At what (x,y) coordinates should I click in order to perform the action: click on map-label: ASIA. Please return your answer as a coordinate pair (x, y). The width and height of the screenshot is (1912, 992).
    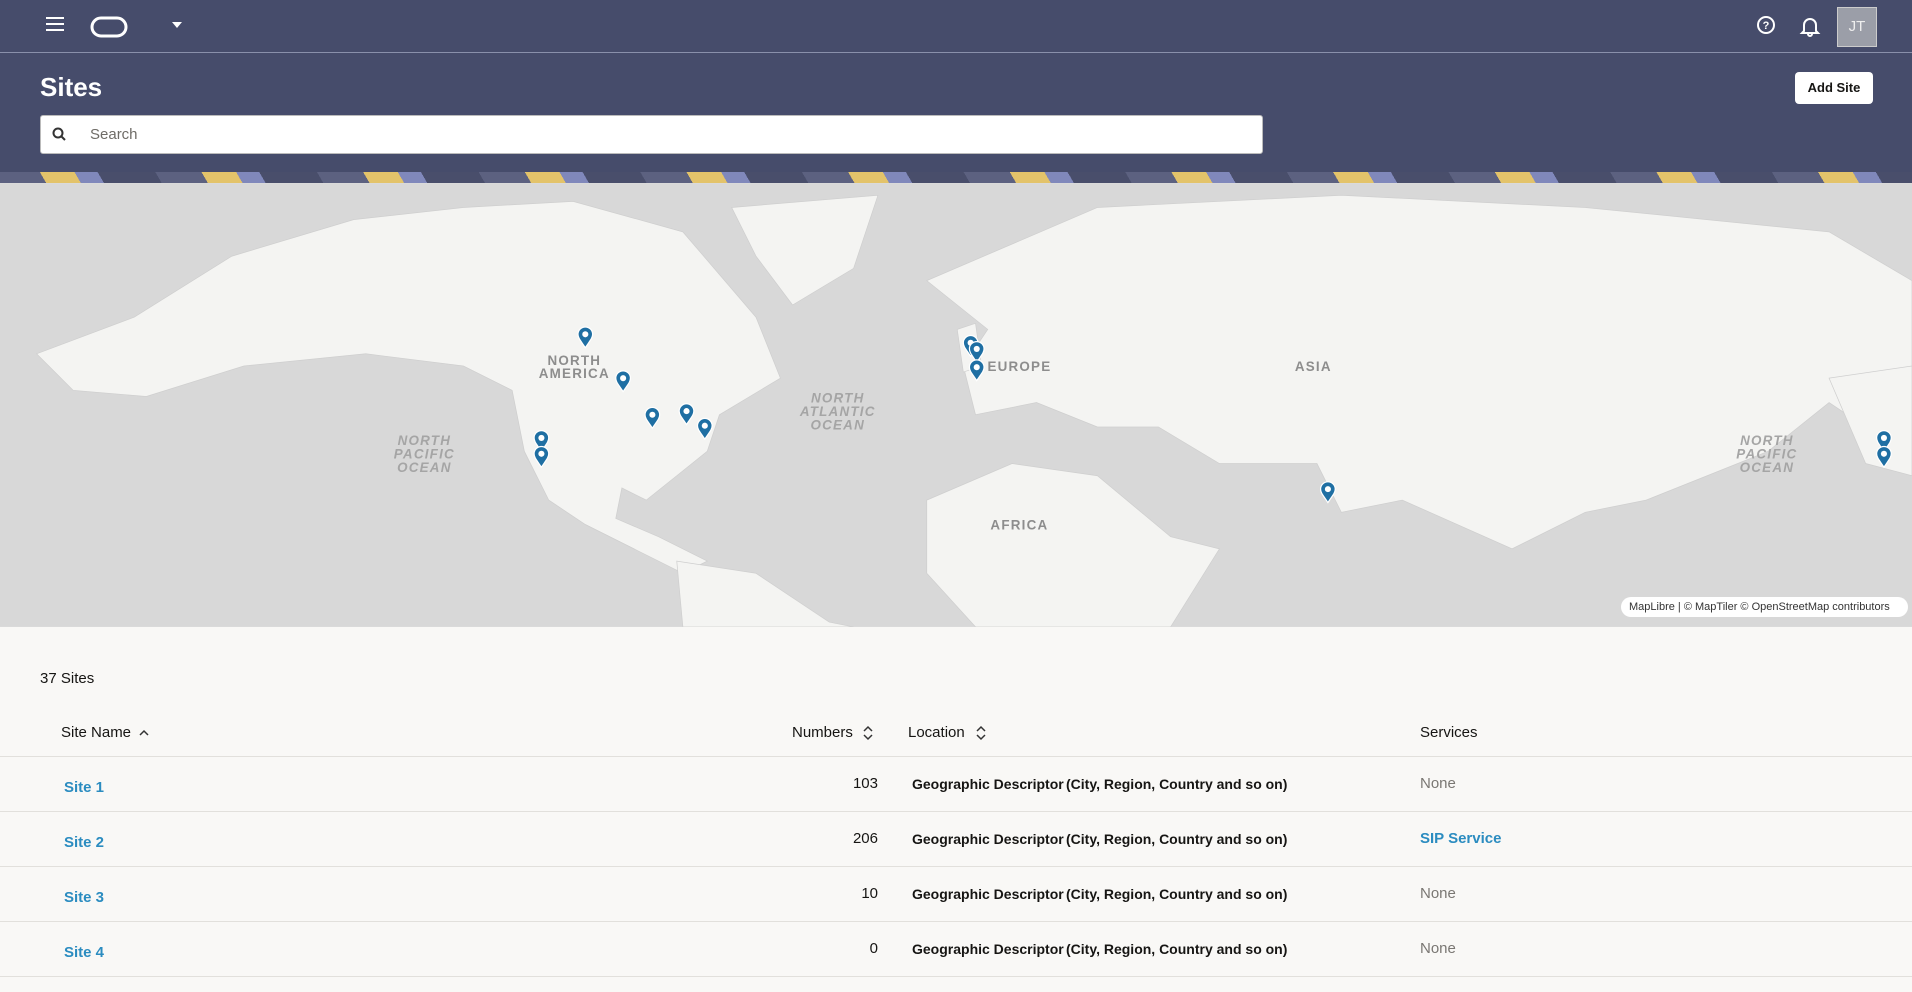
    Looking at the image, I should click on (1313, 366).